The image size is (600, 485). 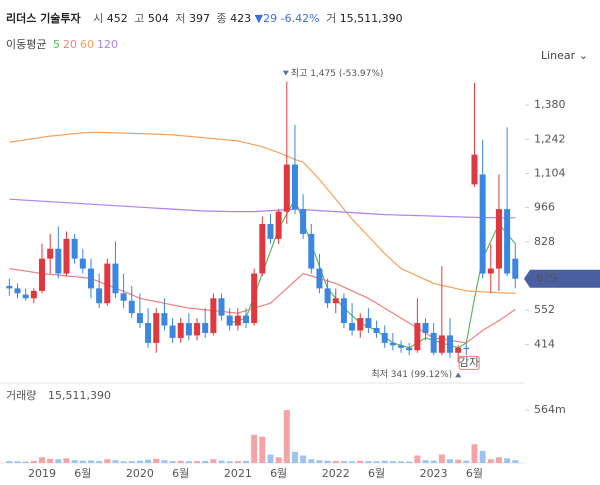 What do you see at coordinates (21, 395) in the screenshot?
I see `volume-title: 거래량` at bounding box center [21, 395].